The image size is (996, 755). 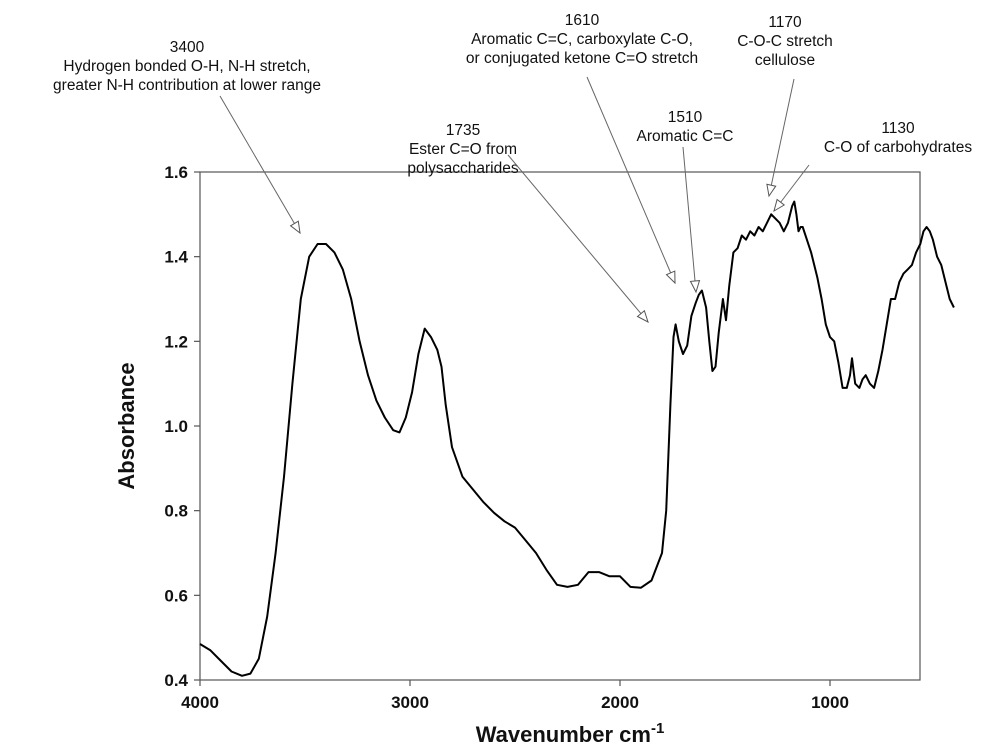 I want to click on y-tick-label: 0.4, so click(x=176, y=680).